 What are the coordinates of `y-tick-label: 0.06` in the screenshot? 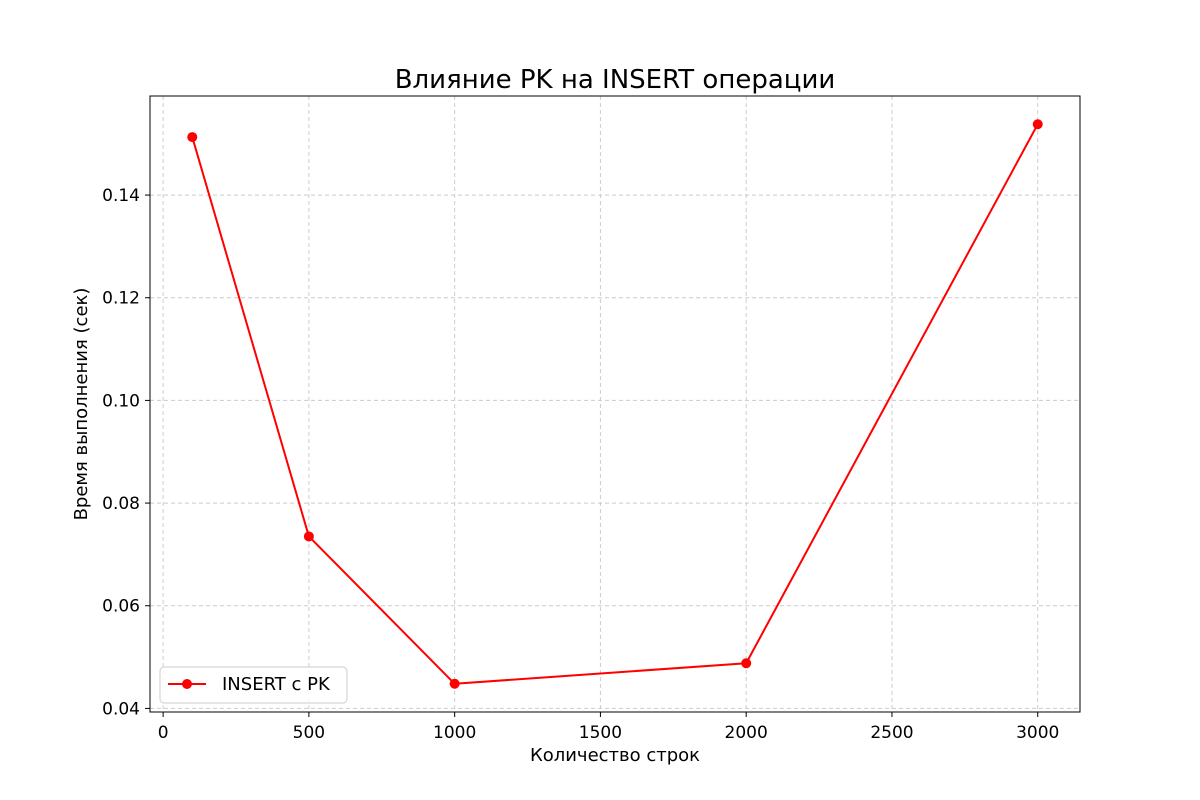 It's located at (121, 607).